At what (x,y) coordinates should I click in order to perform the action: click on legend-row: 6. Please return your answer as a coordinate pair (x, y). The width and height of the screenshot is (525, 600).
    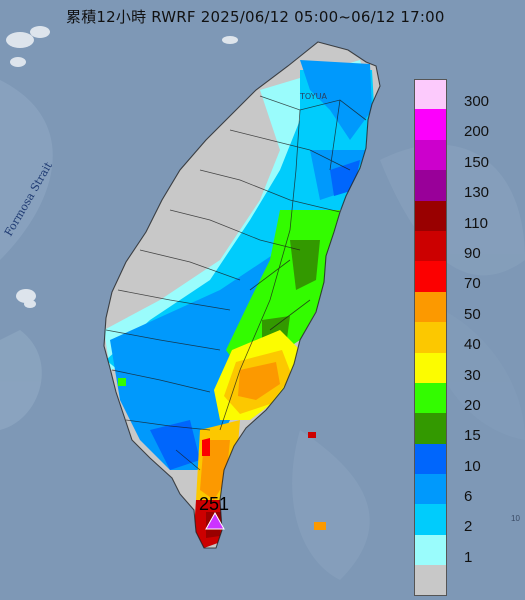
    Looking at the image, I should click on (458, 490).